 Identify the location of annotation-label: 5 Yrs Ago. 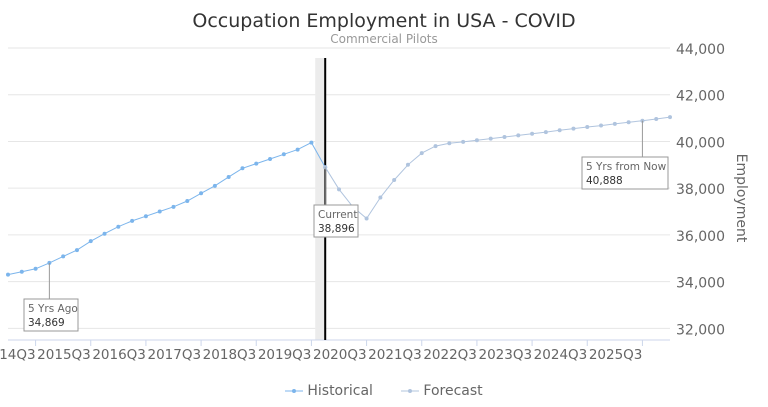
(53, 309).